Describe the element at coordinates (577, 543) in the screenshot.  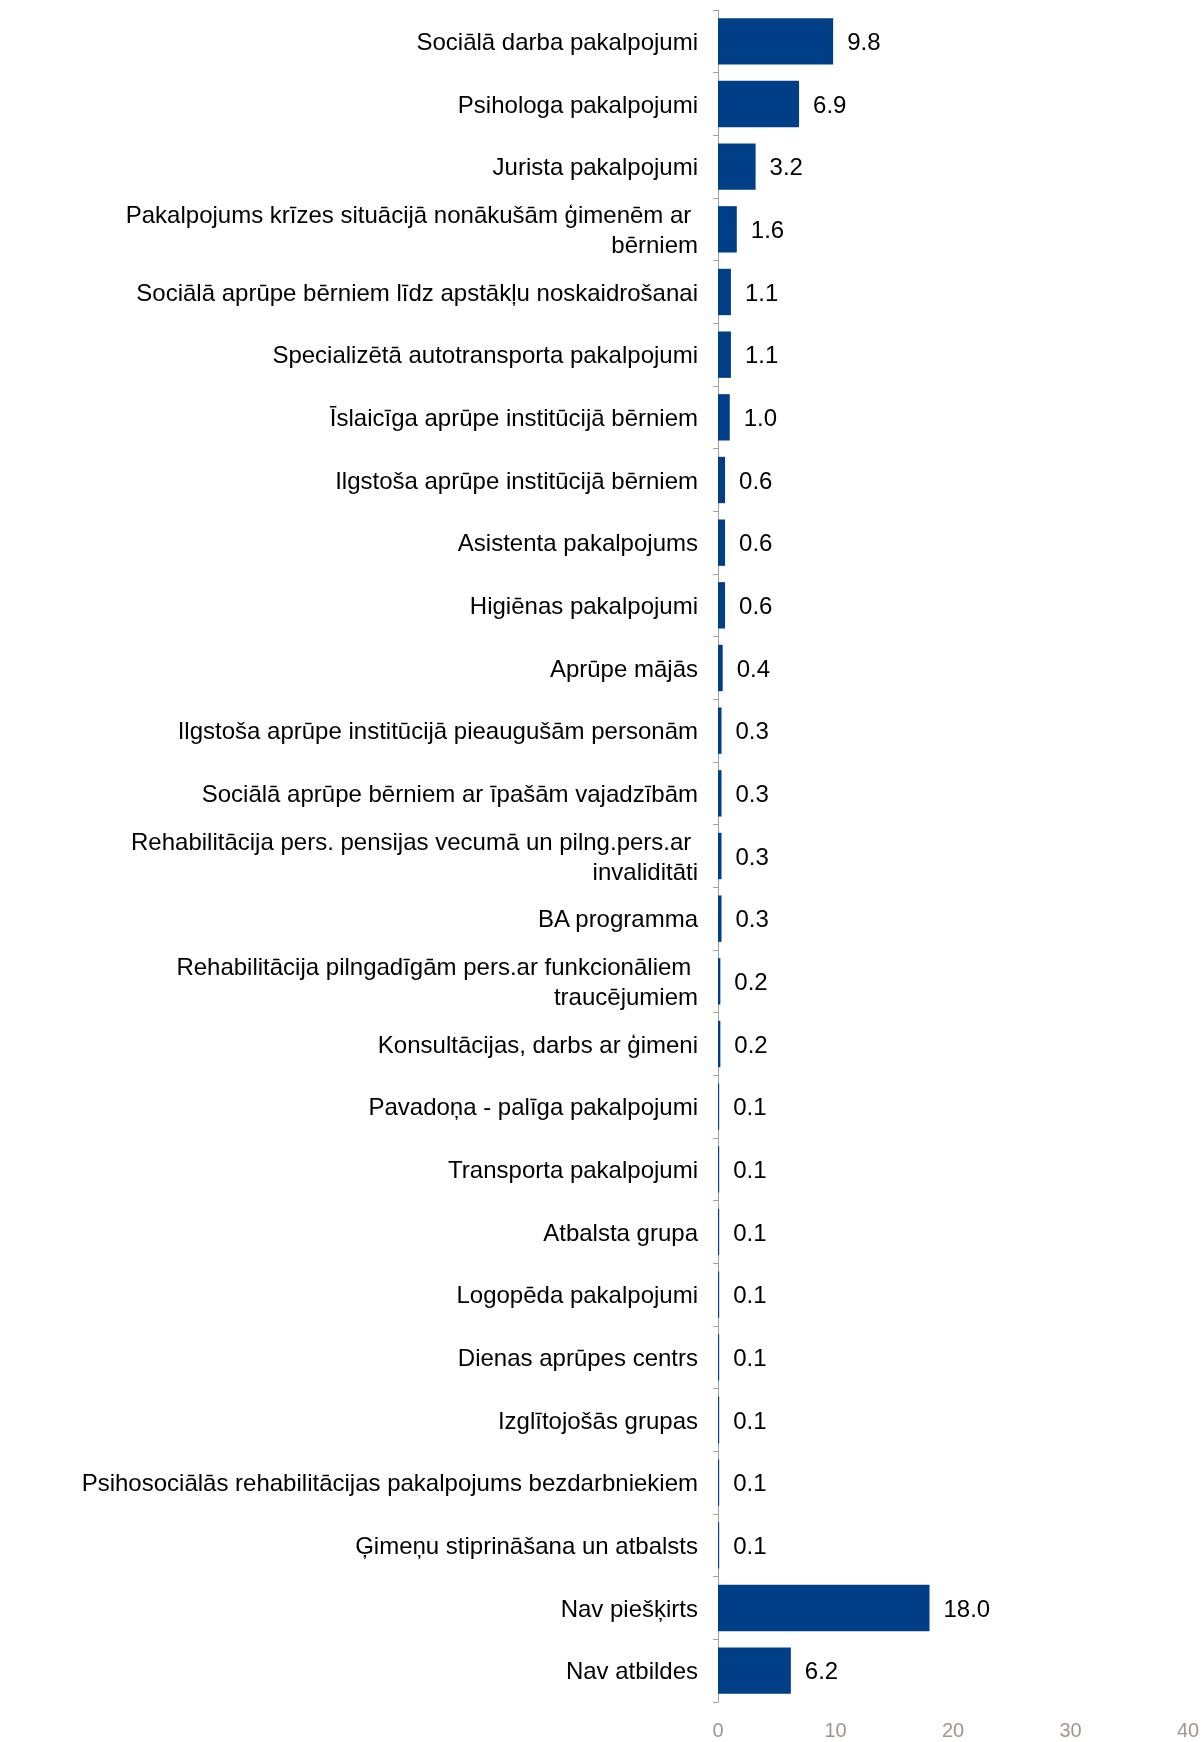
I see `y-tick-label: Asistenta pakalpojums` at that location.